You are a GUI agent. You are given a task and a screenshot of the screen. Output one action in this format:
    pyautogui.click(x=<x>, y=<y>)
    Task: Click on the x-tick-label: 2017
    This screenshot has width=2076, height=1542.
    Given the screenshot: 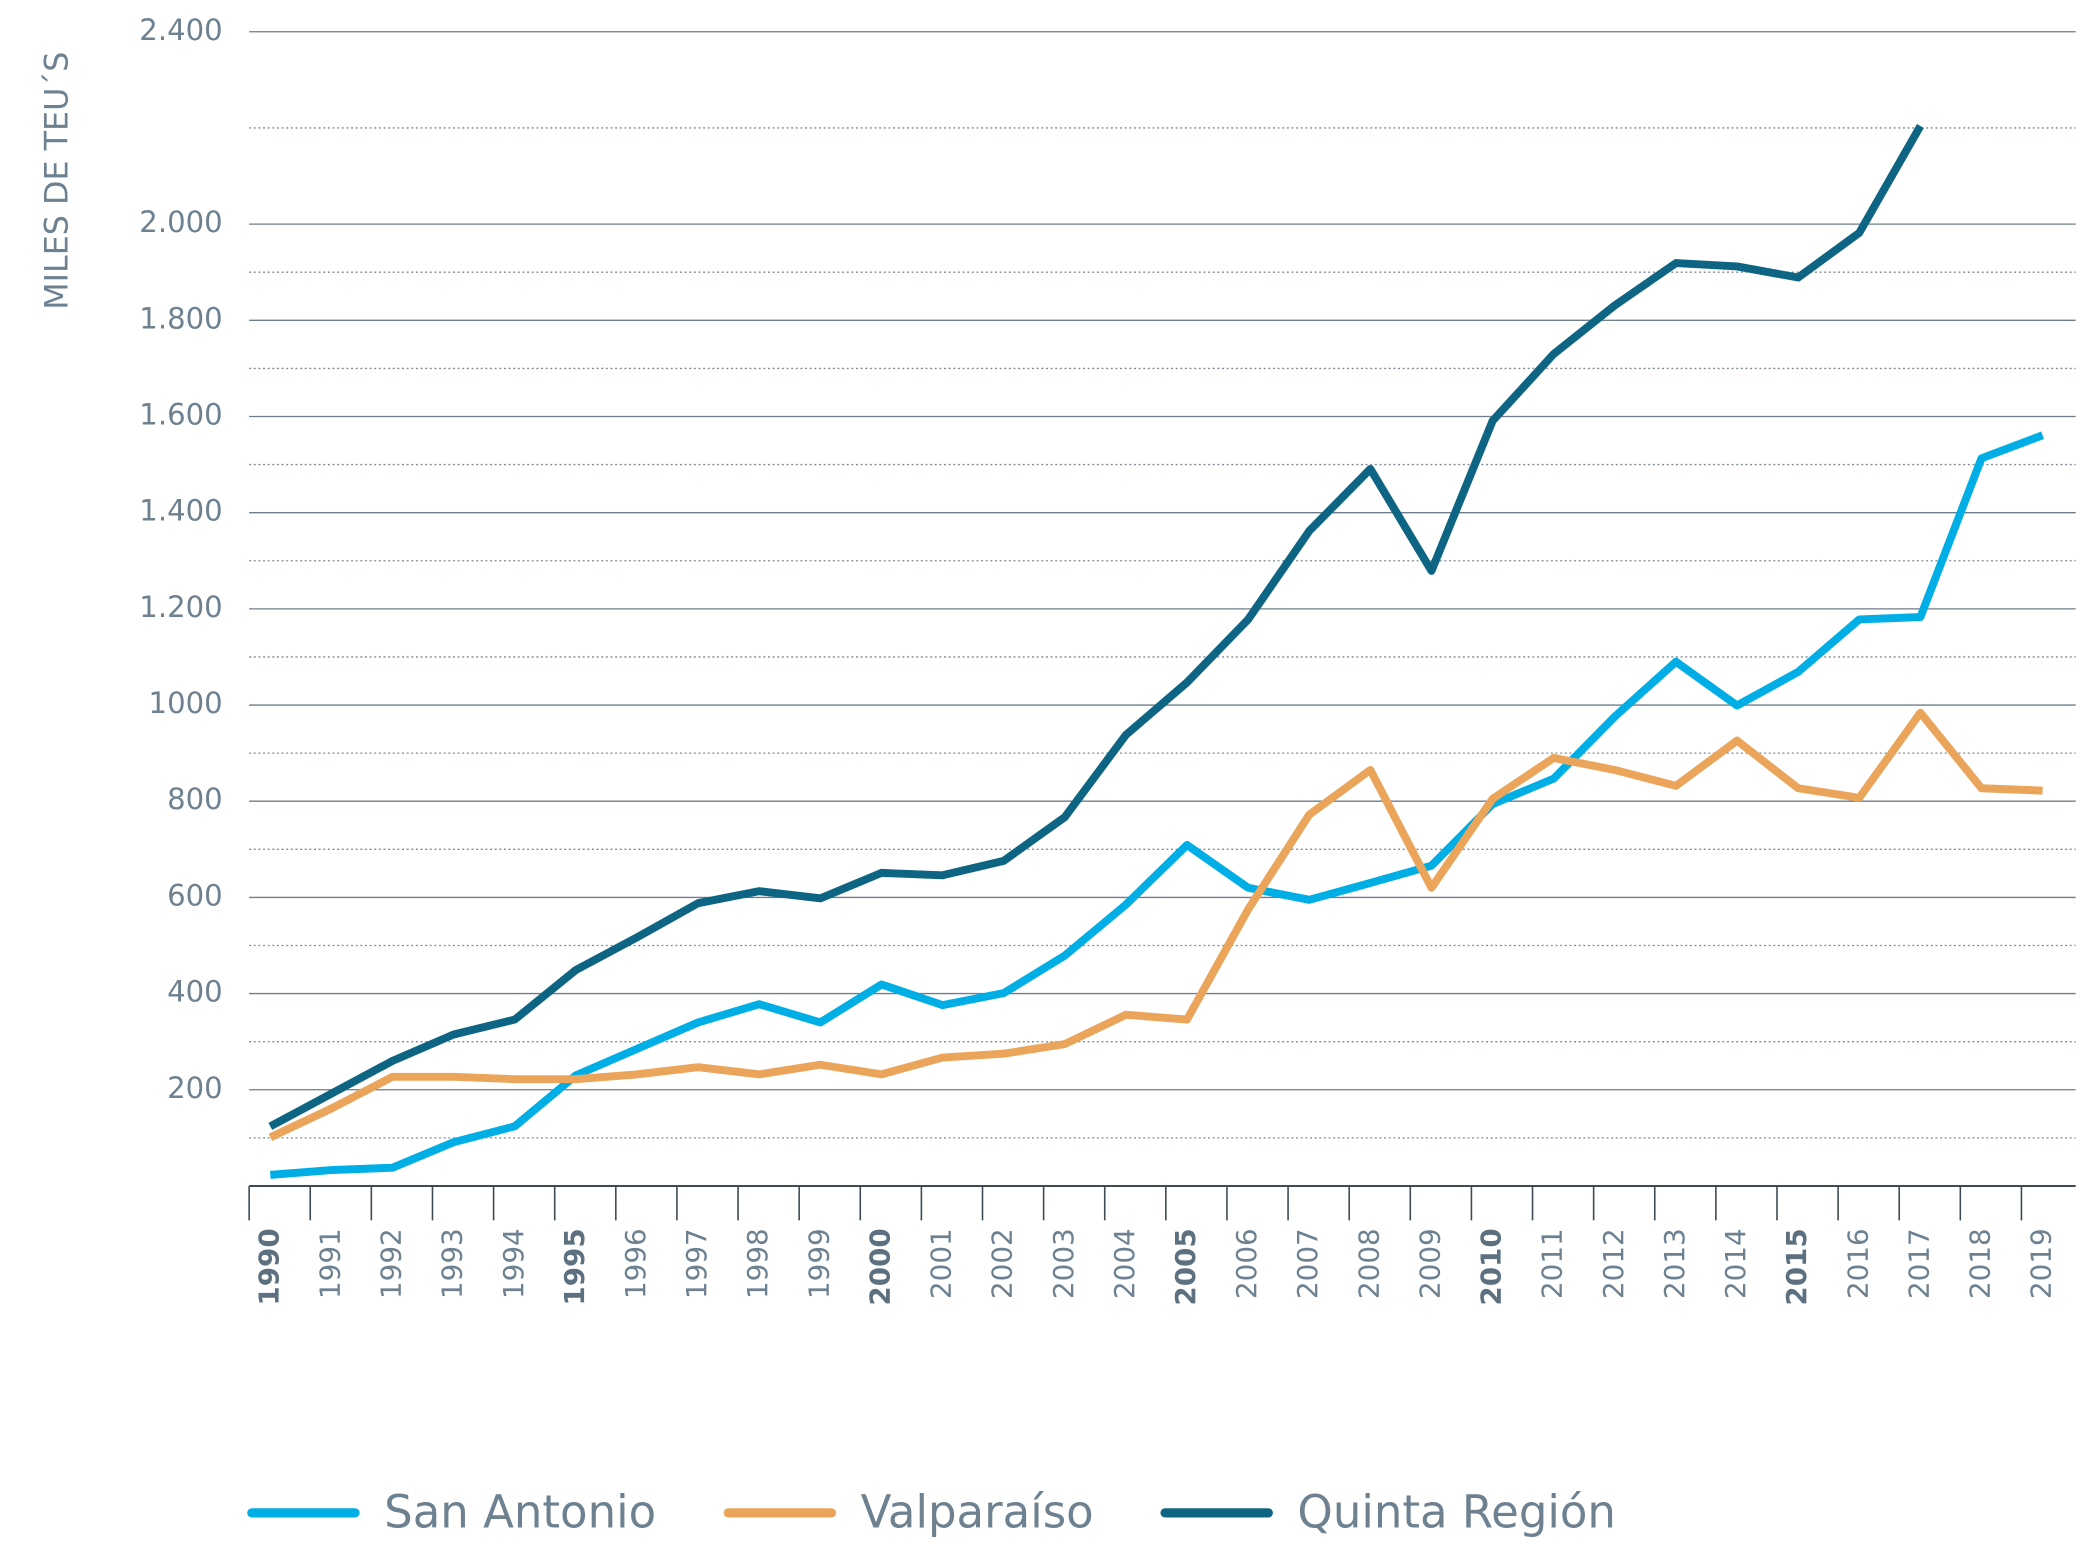 What is the action you would take?
    pyautogui.click(x=1918, y=1263)
    